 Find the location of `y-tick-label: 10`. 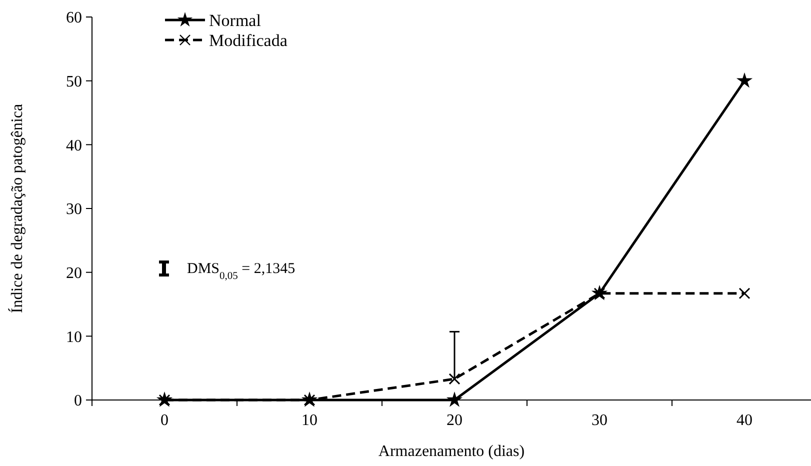

y-tick-label: 10 is located at coordinates (74, 337).